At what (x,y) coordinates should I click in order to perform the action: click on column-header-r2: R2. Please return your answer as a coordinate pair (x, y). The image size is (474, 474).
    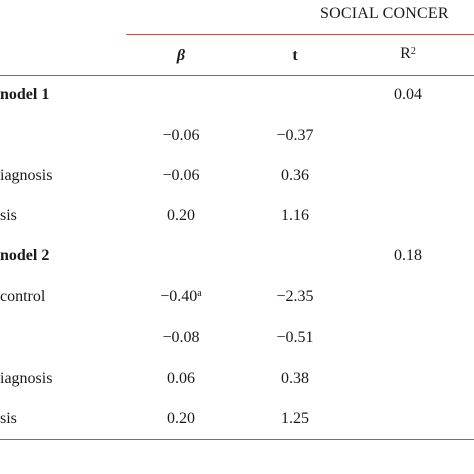
    Looking at the image, I should click on (408, 54).